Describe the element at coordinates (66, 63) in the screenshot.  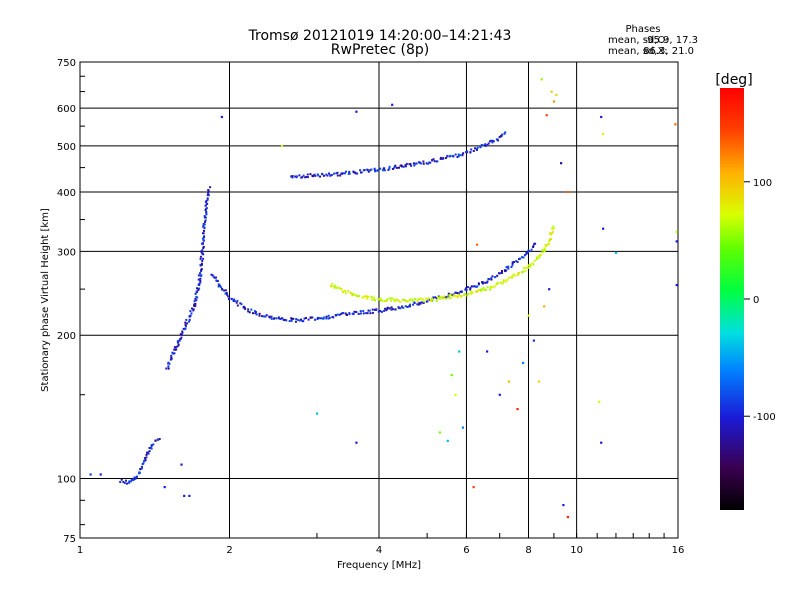
I see `y-tick-label: 750` at that location.